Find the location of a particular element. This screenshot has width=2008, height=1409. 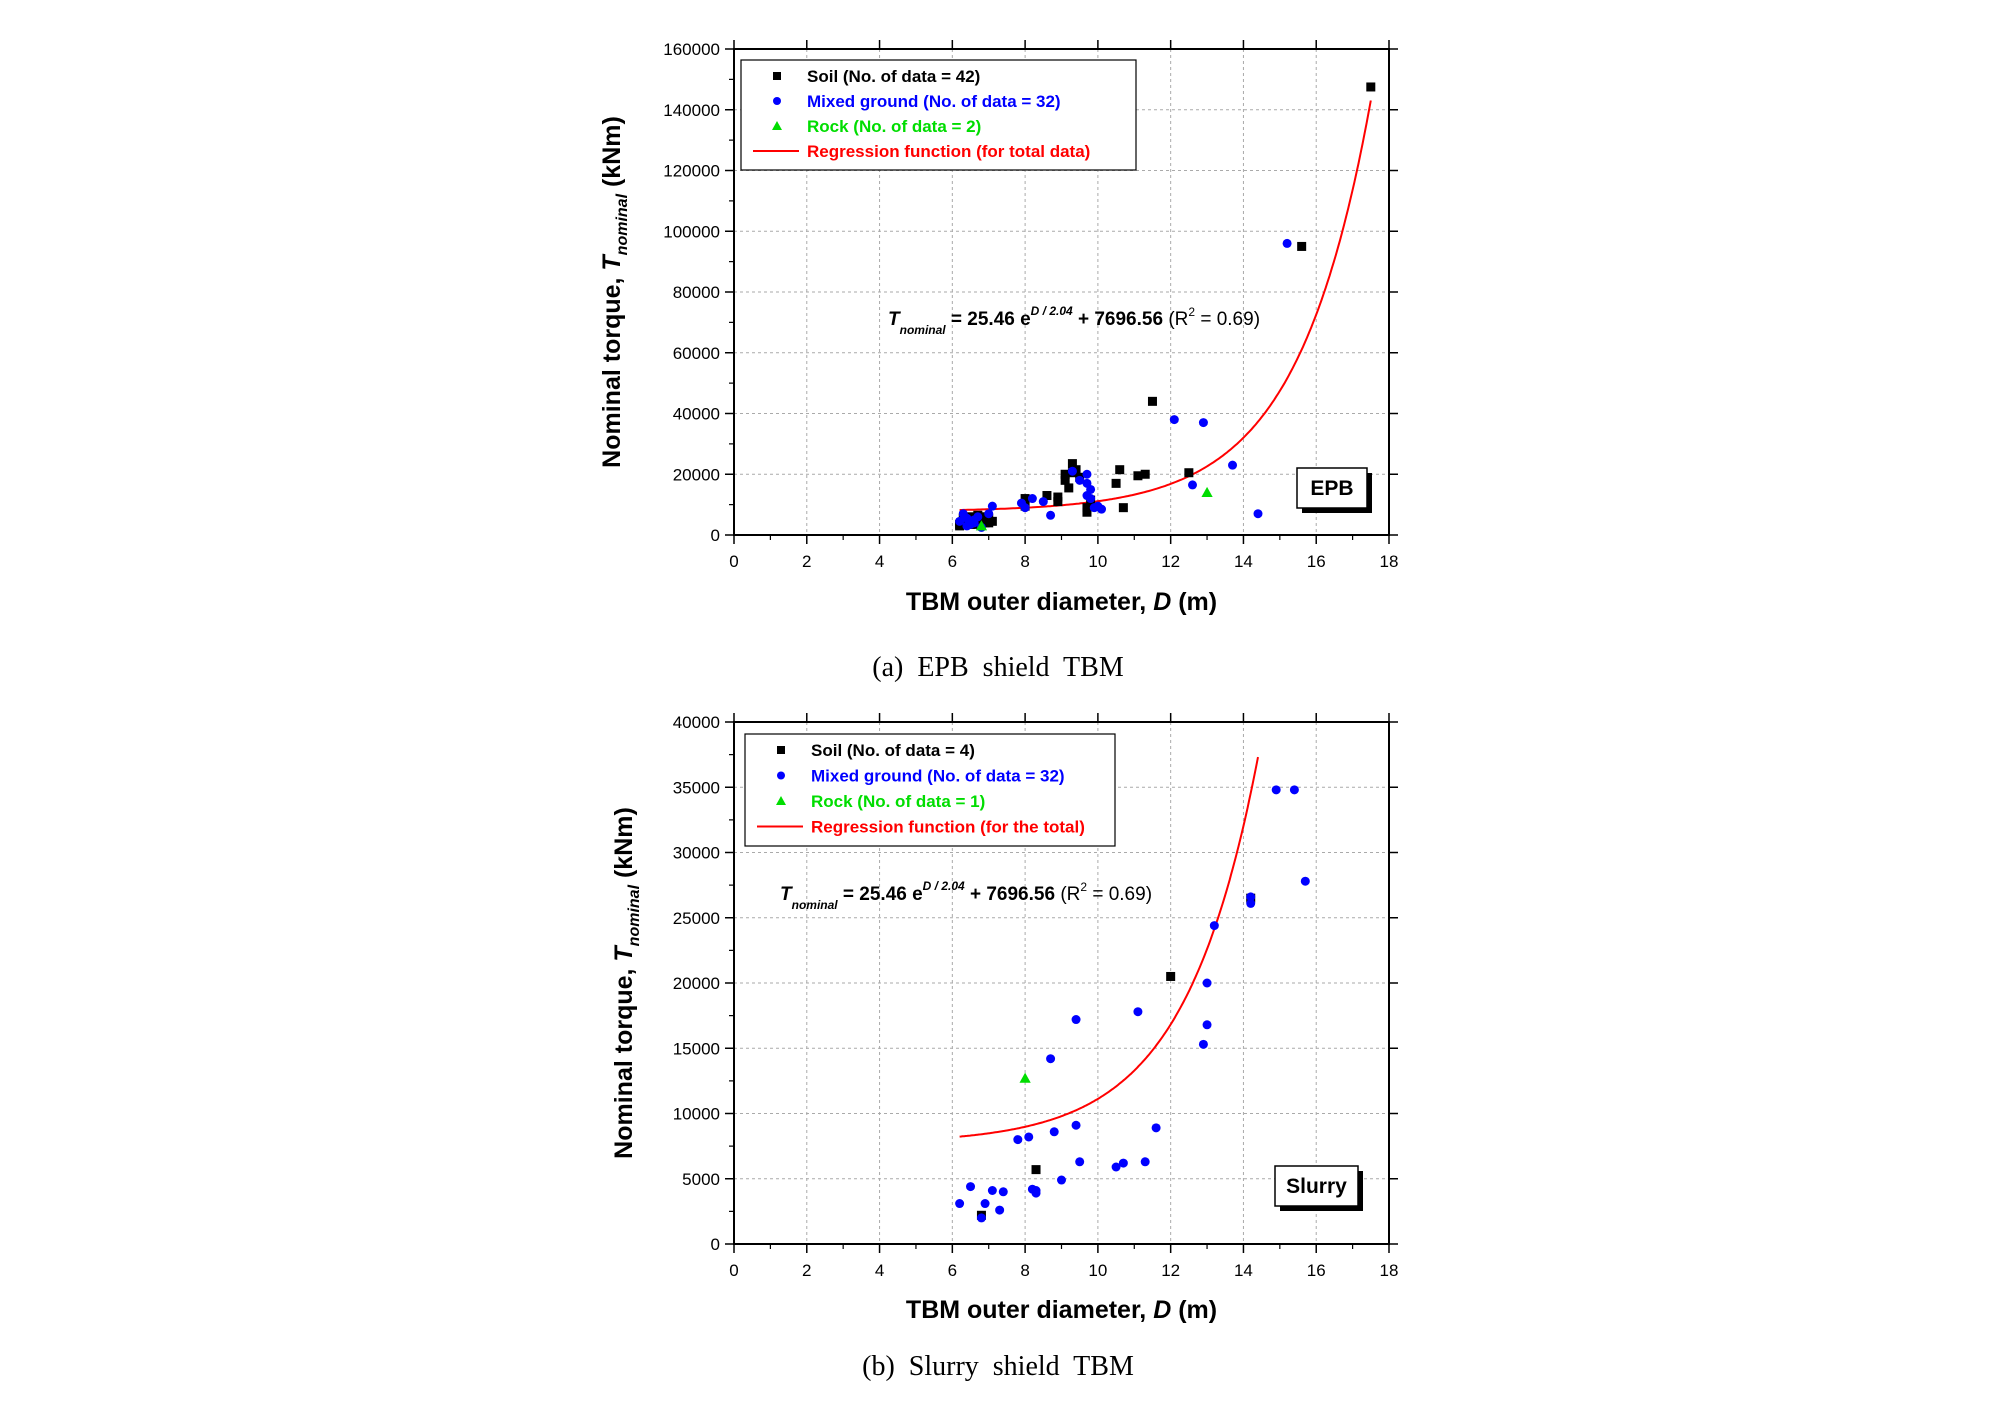

legend-label: Mixed ground (No. of data = 32) is located at coordinates (938, 776).